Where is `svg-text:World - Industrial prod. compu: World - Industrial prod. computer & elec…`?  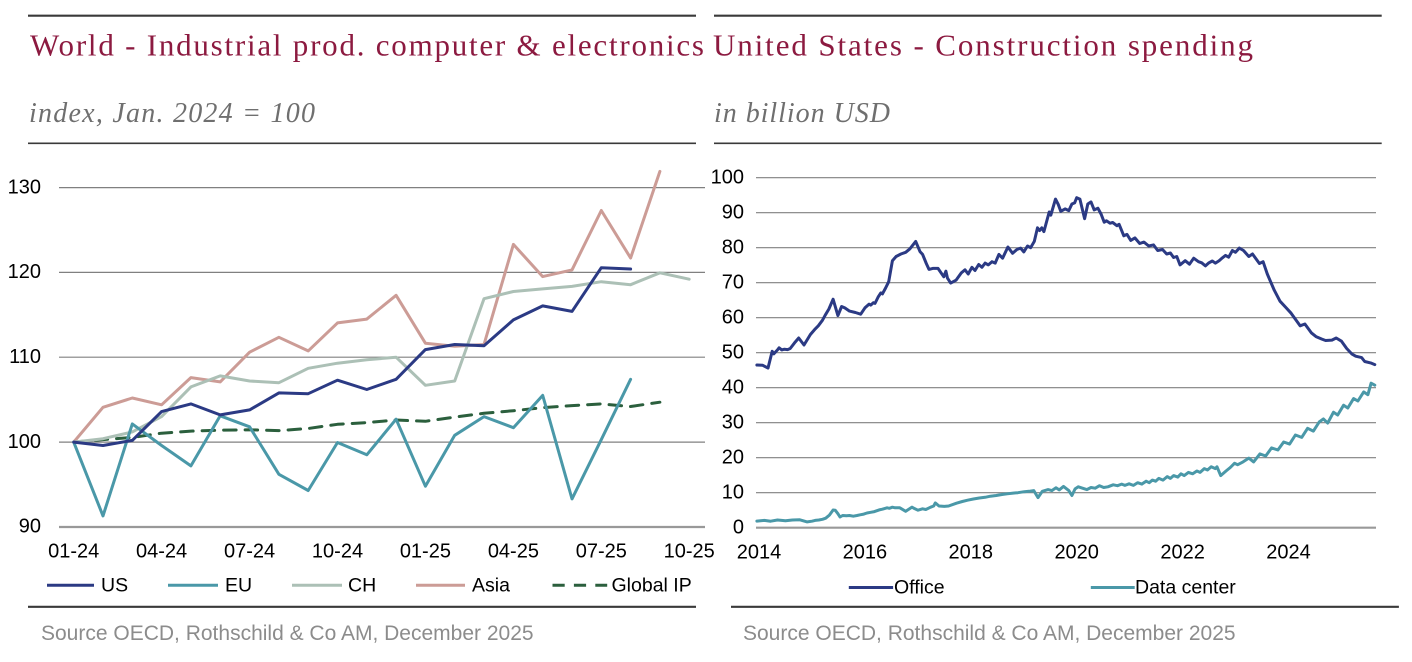 svg-text:World - Industrial prod. compu: World - Industrial prod. computer & elec… is located at coordinates (367, 45).